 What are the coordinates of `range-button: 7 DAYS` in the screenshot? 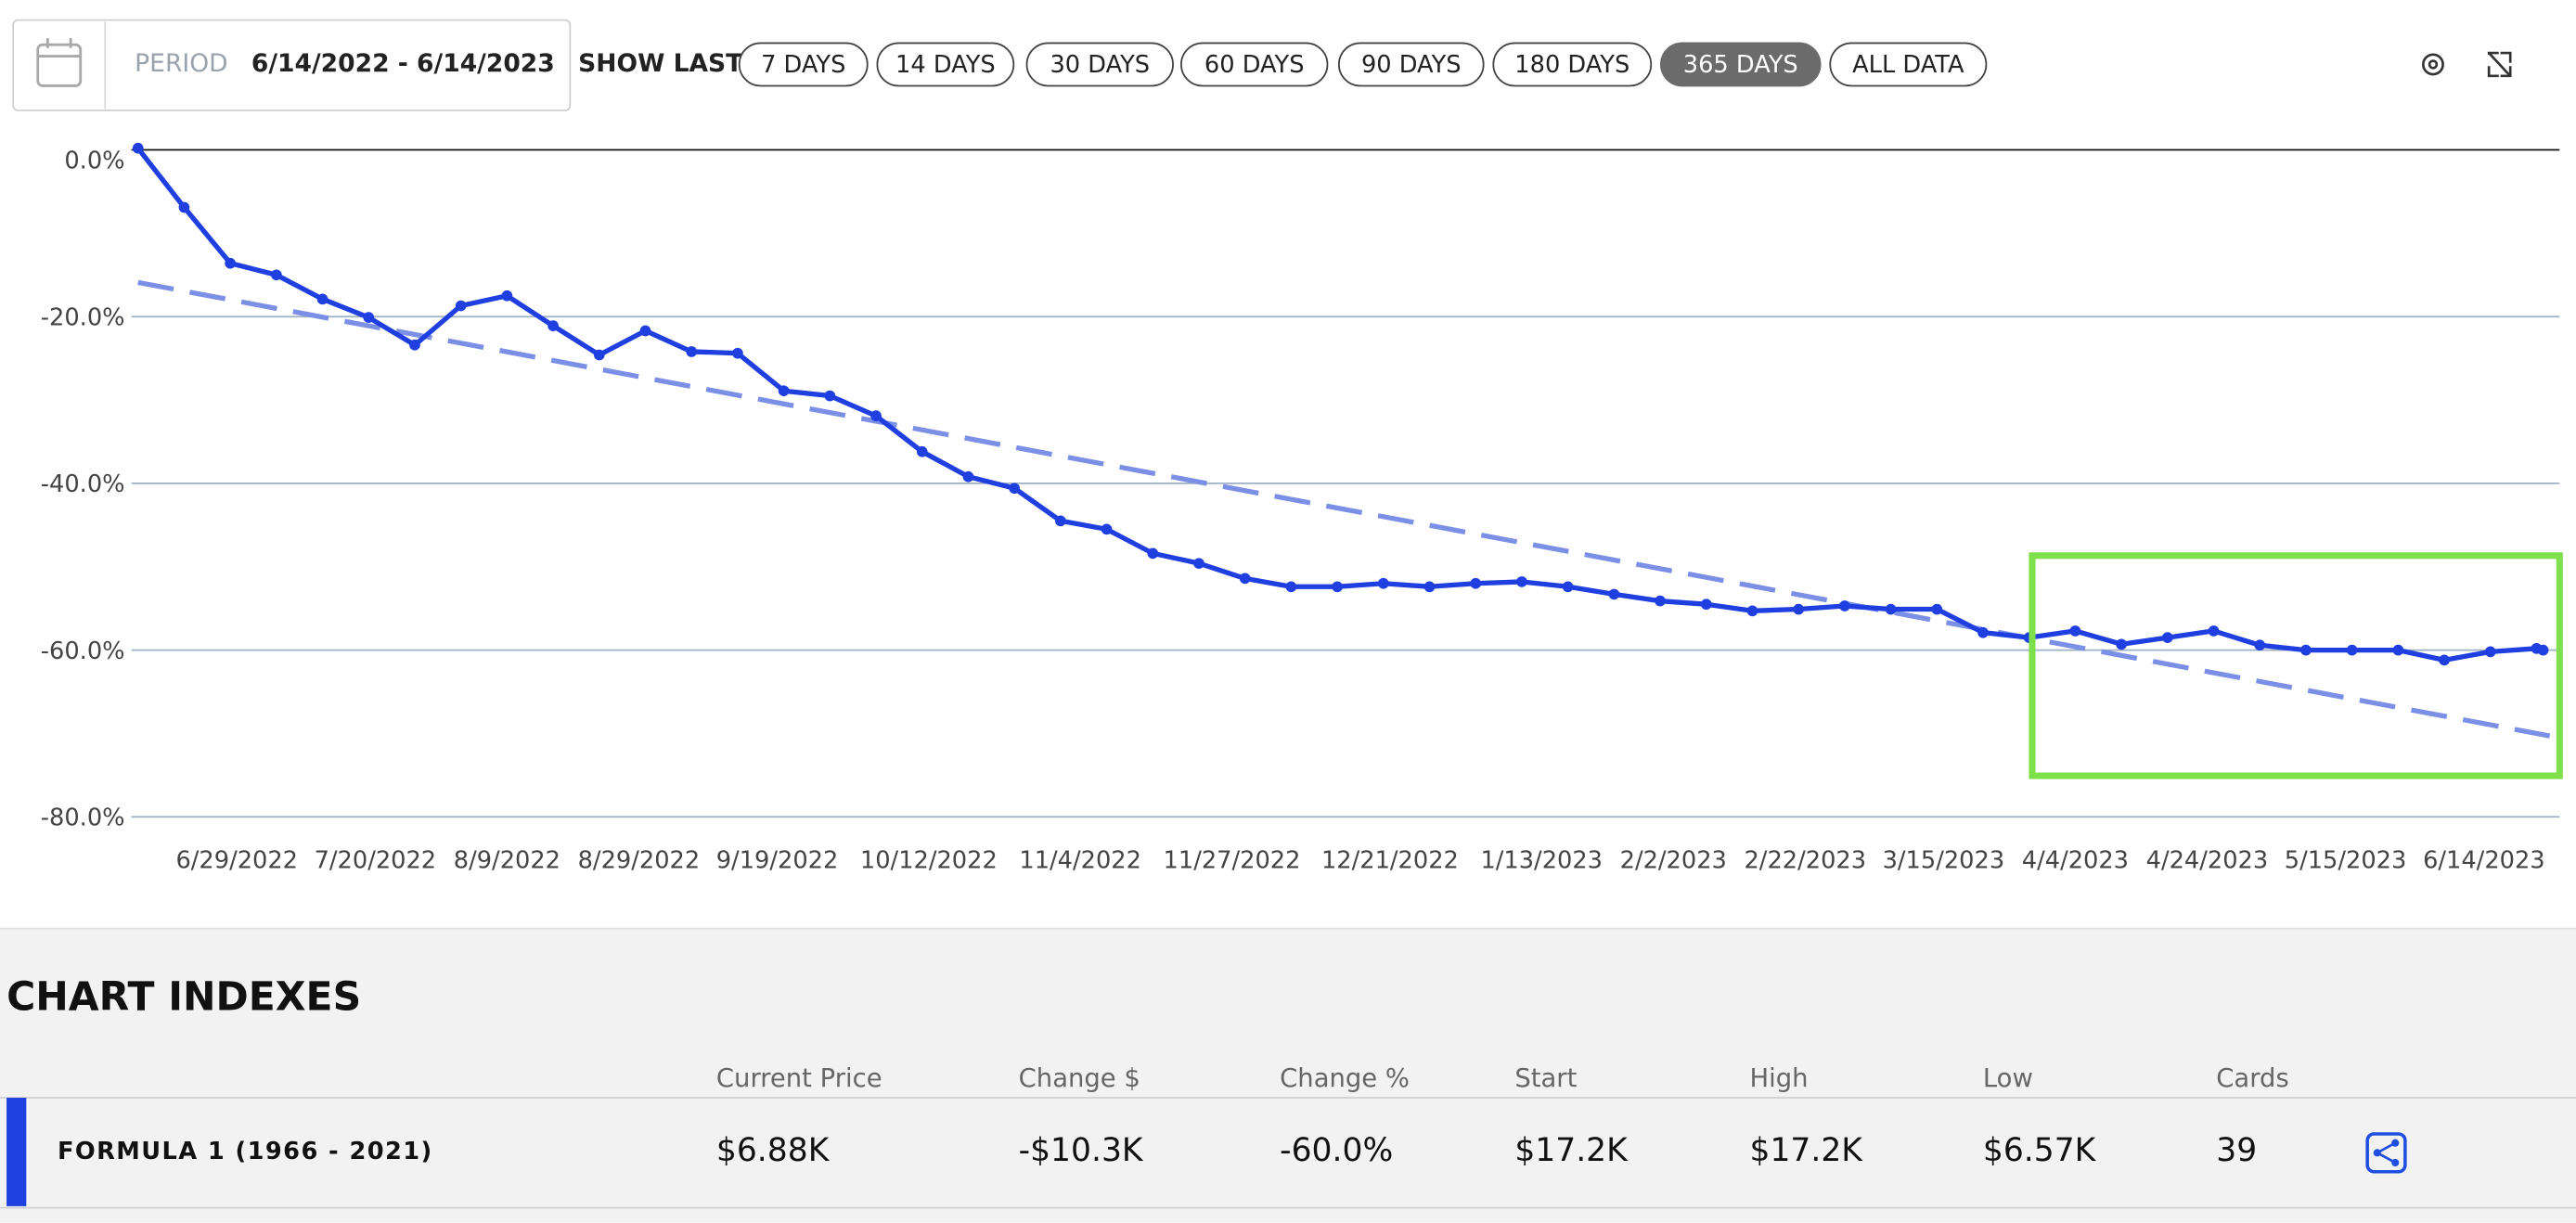 It's located at (803, 65).